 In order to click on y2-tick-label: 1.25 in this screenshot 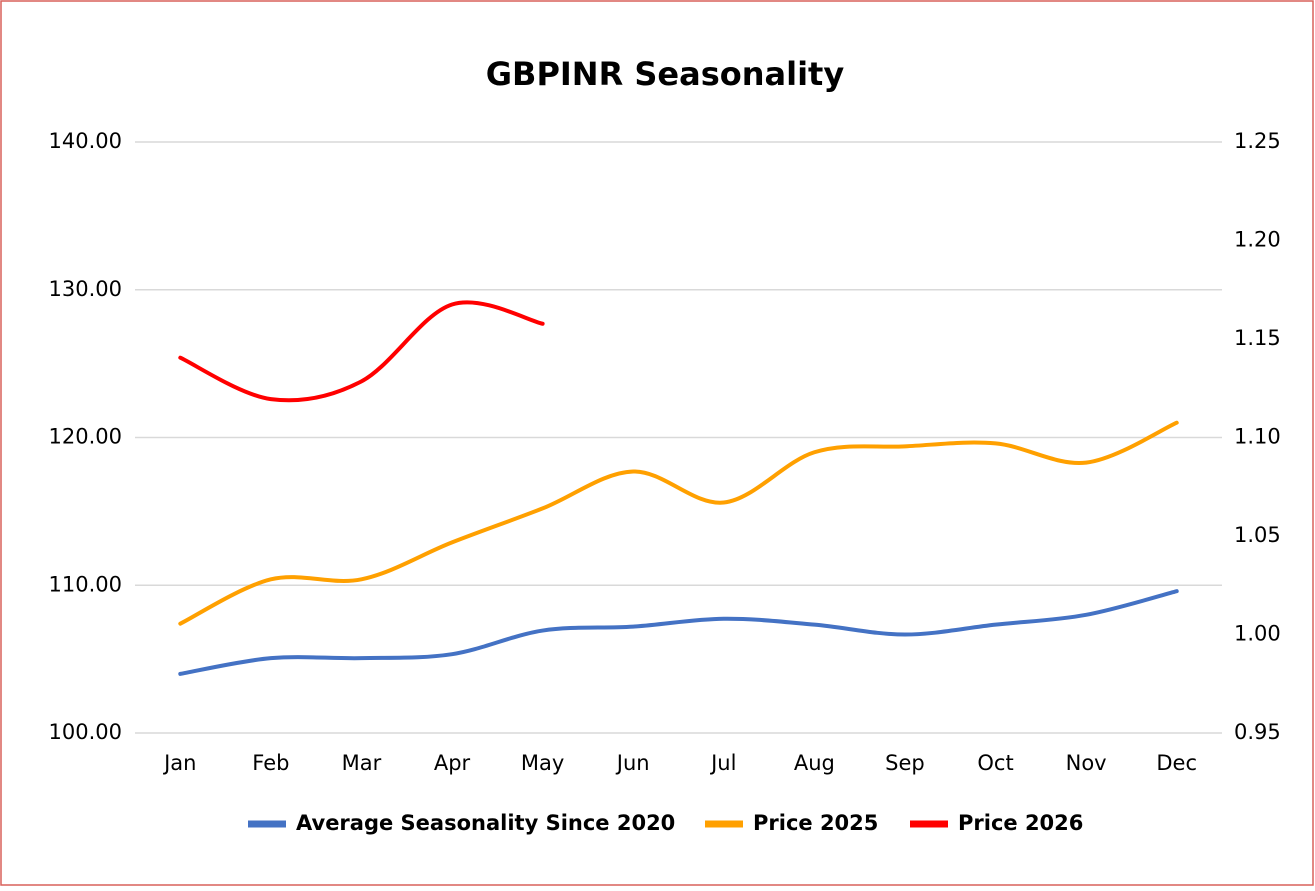, I will do `click(1257, 141)`.